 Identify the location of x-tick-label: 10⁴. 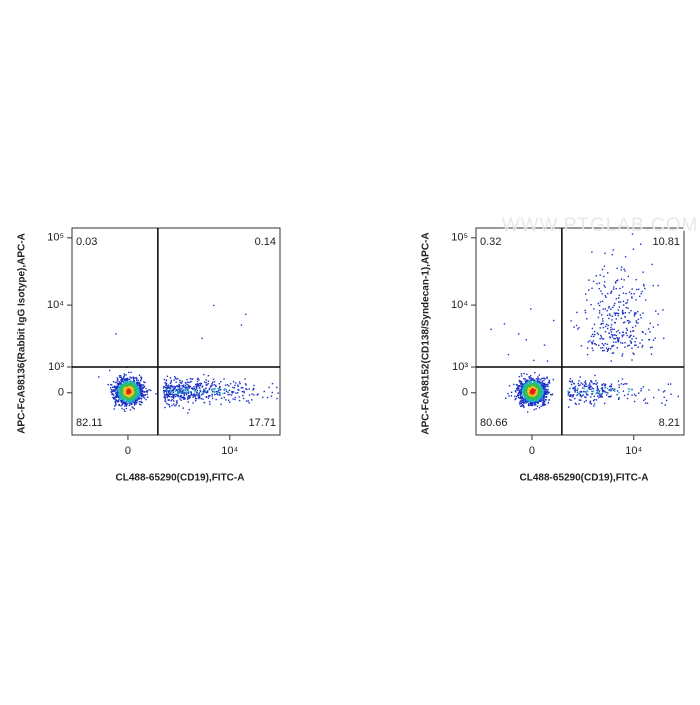
(633, 451).